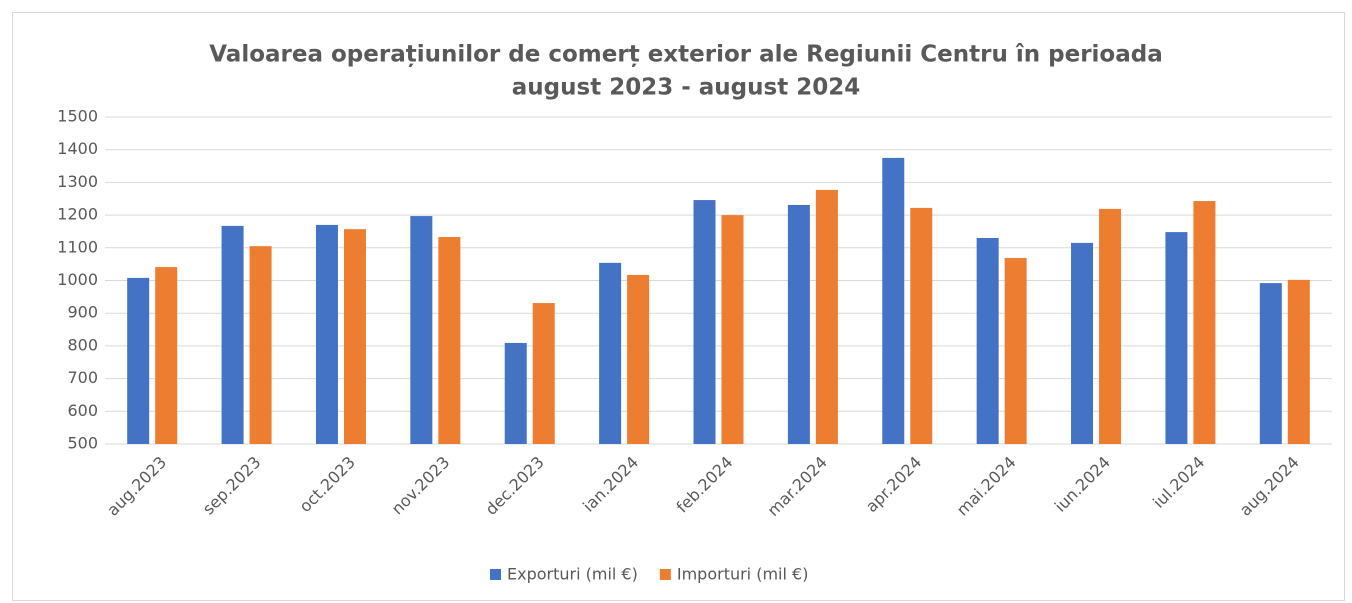 This screenshot has width=1352, height=603. What do you see at coordinates (82, 443) in the screenshot?
I see `y-tick-label: 500` at bounding box center [82, 443].